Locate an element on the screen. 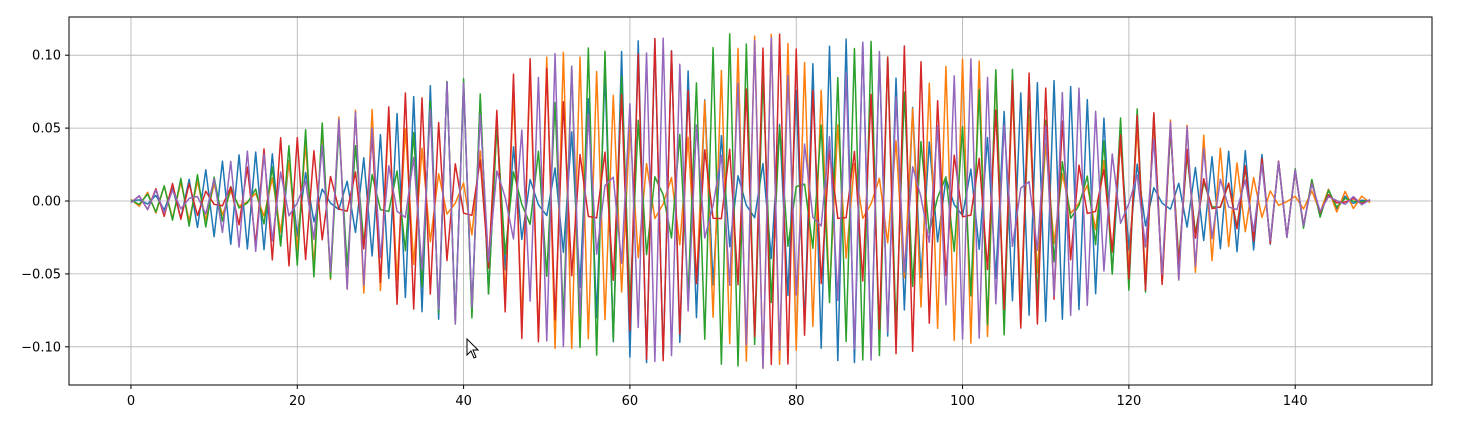  x-tick-label: 100 is located at coordinates (962, 401).